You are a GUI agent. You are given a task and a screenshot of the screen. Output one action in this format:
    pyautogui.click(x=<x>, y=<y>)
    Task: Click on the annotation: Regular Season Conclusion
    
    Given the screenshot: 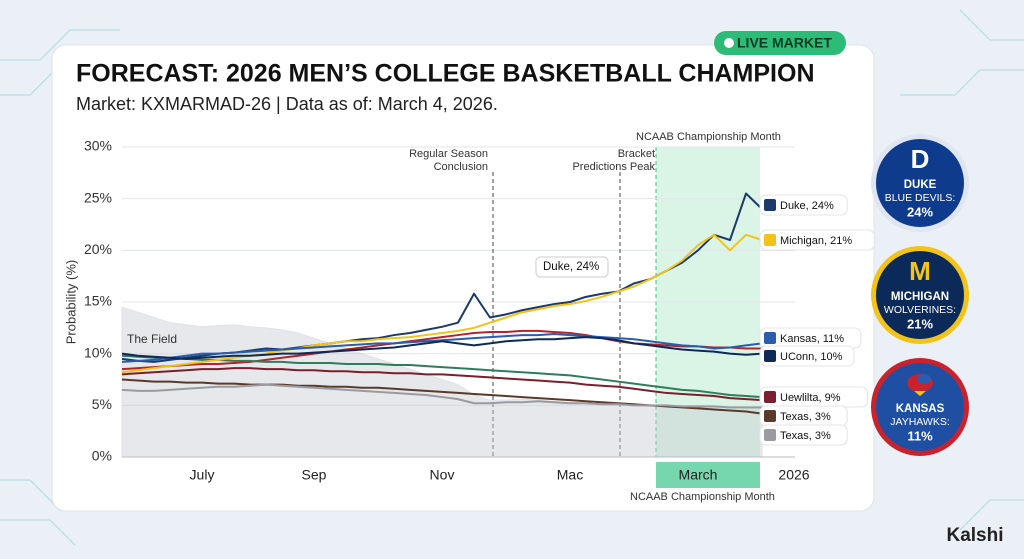 What is the action you would take?
    pyautogui.click(x=448, y=160)
    